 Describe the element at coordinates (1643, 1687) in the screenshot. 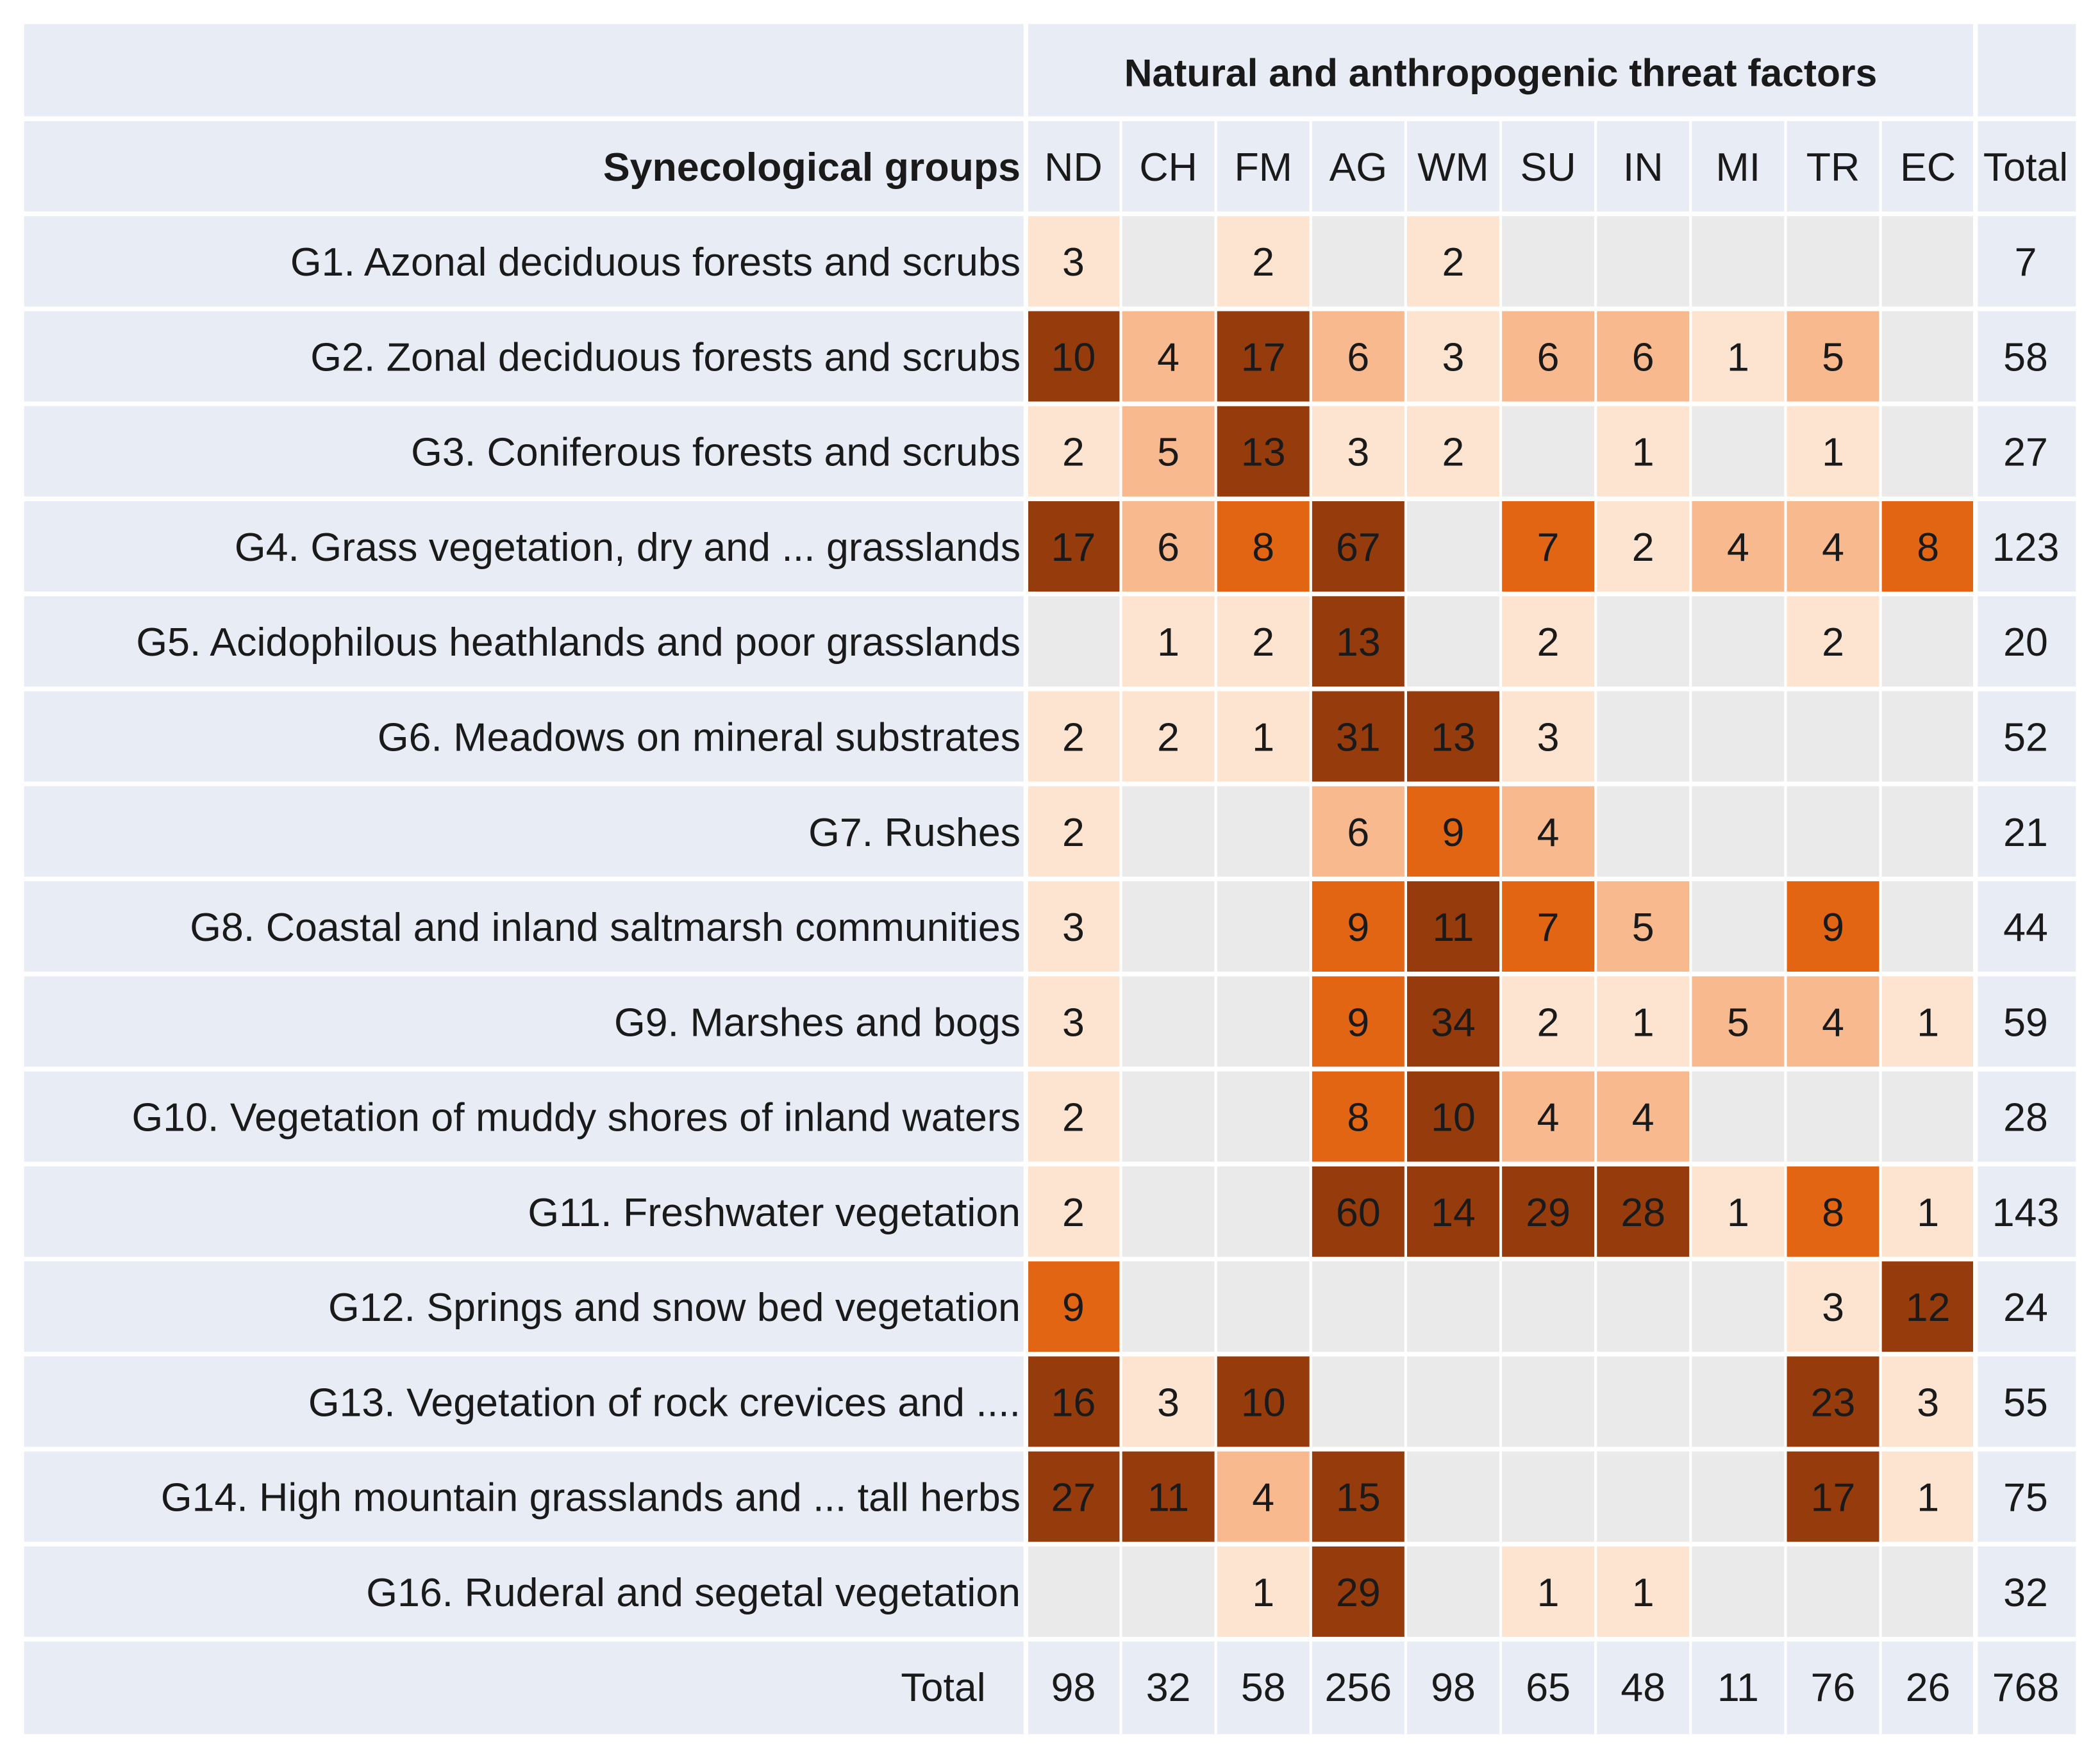

I see `column-total: 48` at that location.